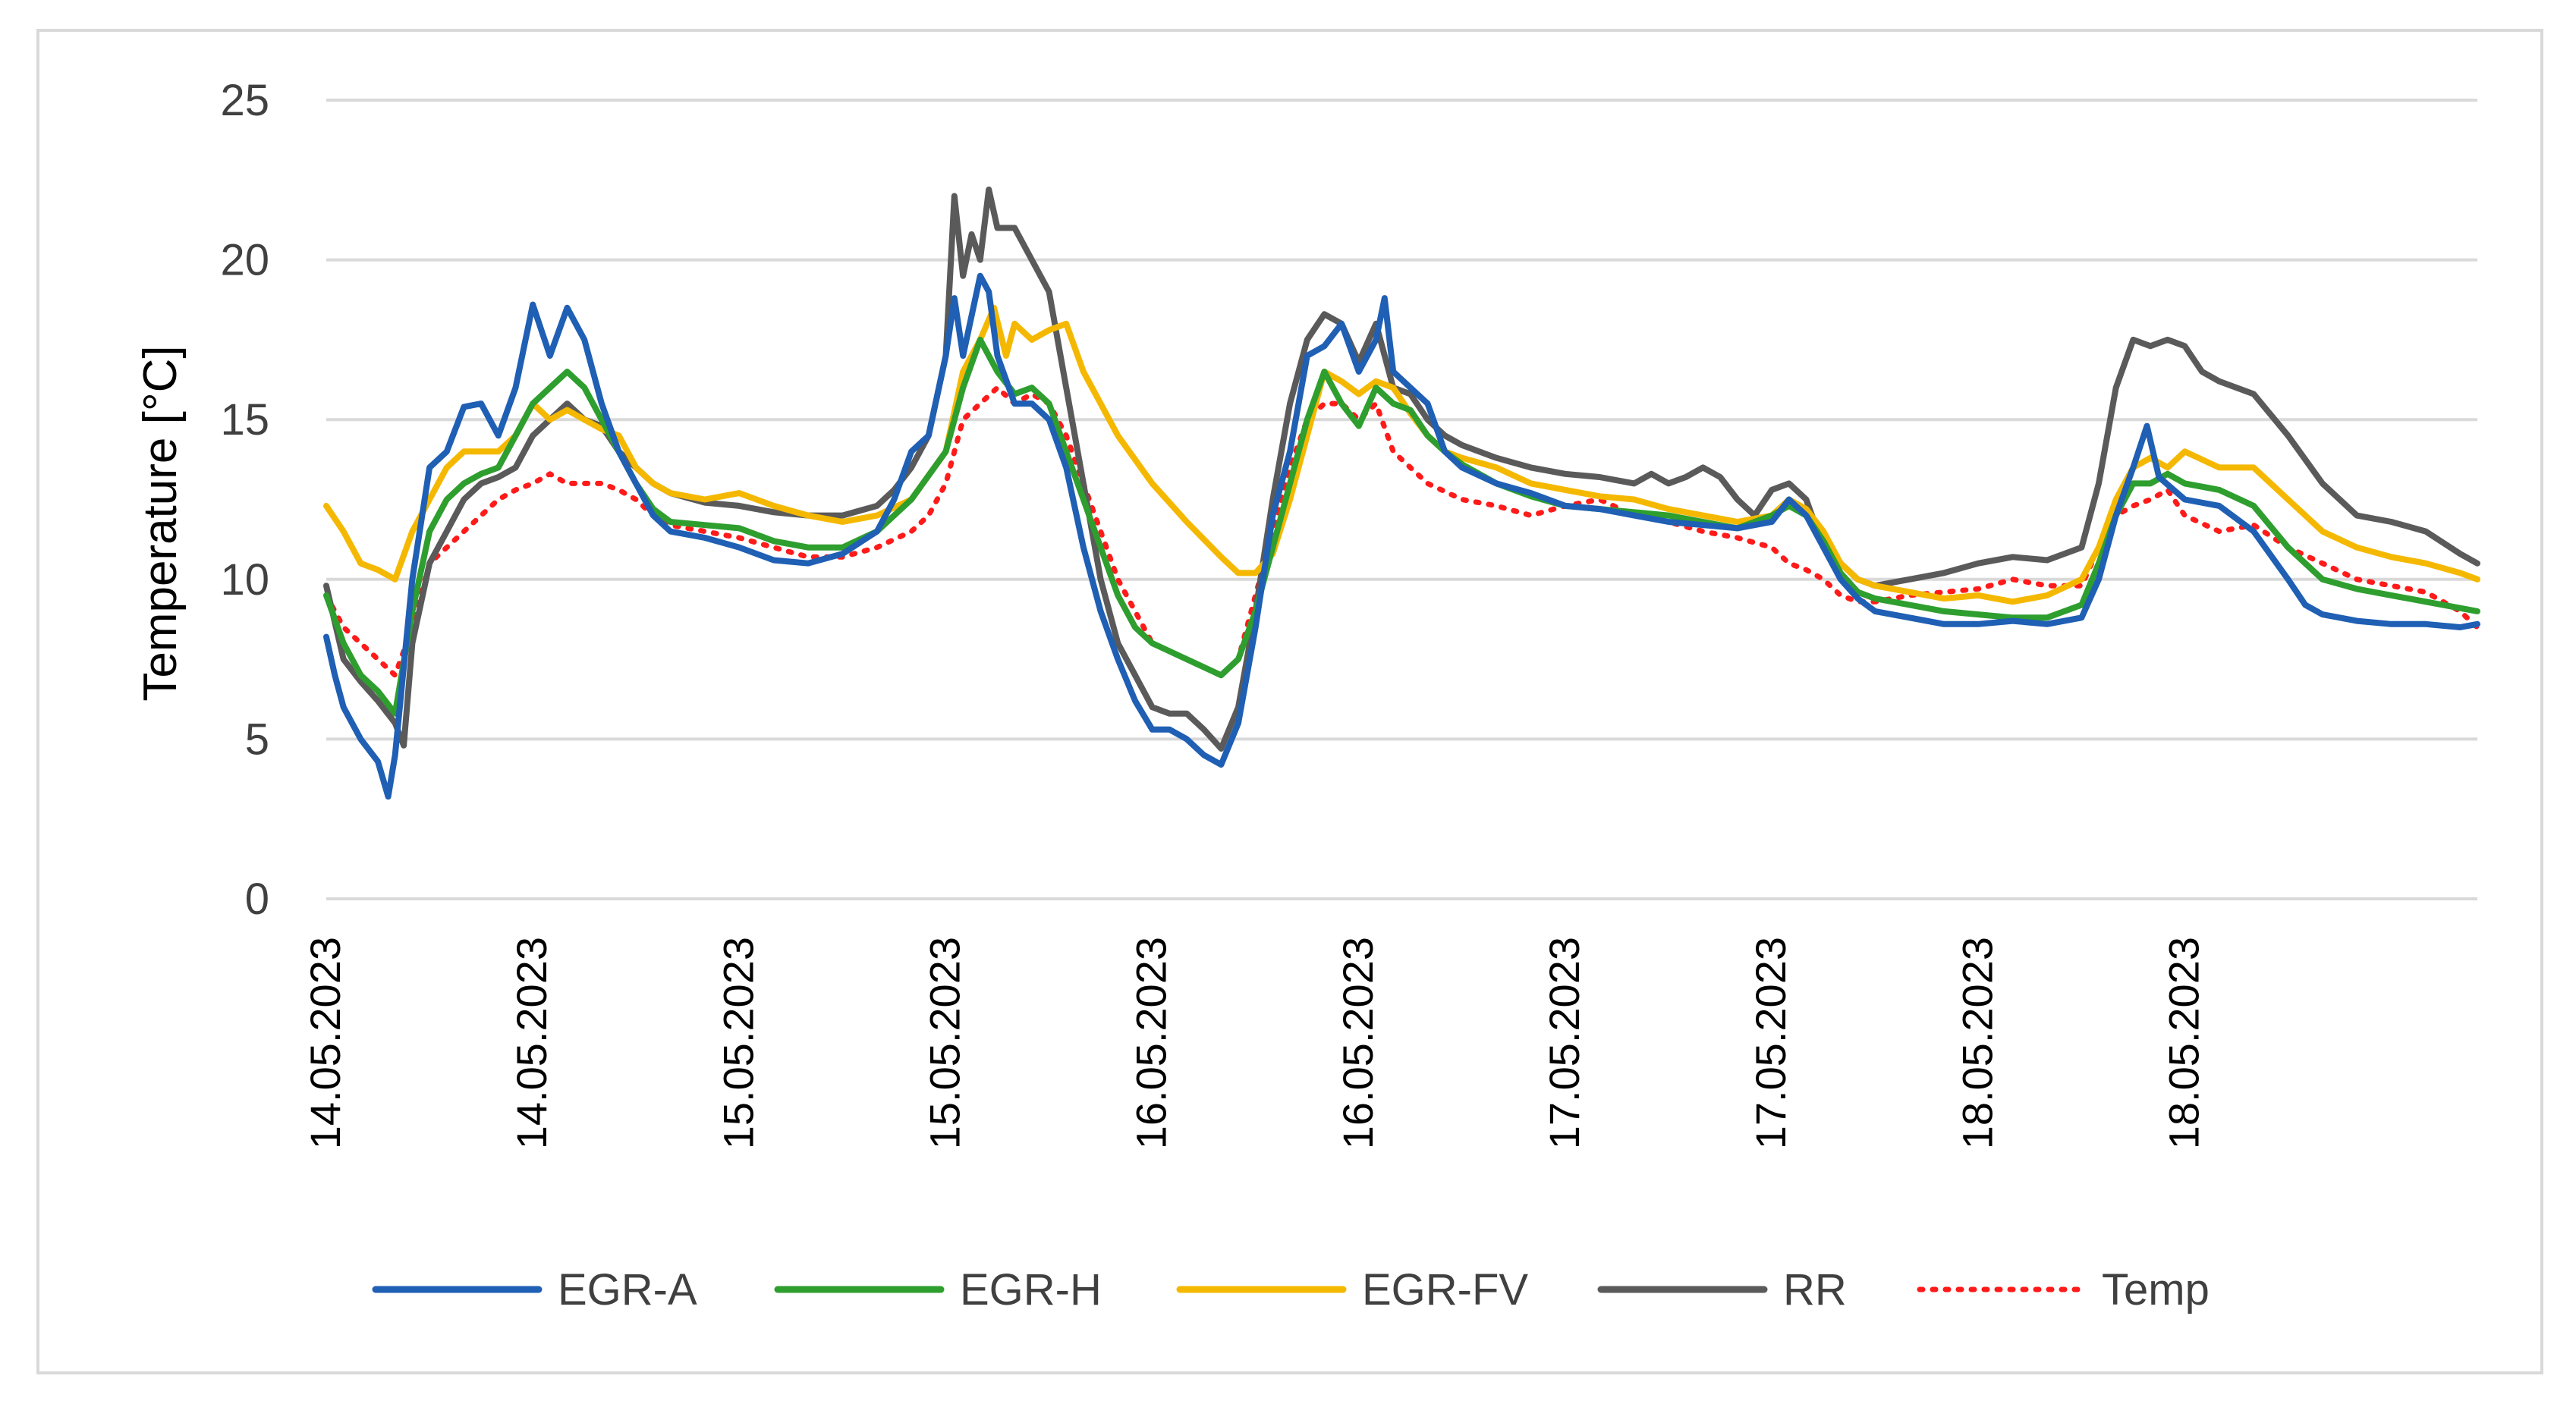  Describe the element at coordinates (257, 739) in the screenshot. I see `y-tick-label: 5` at that location.